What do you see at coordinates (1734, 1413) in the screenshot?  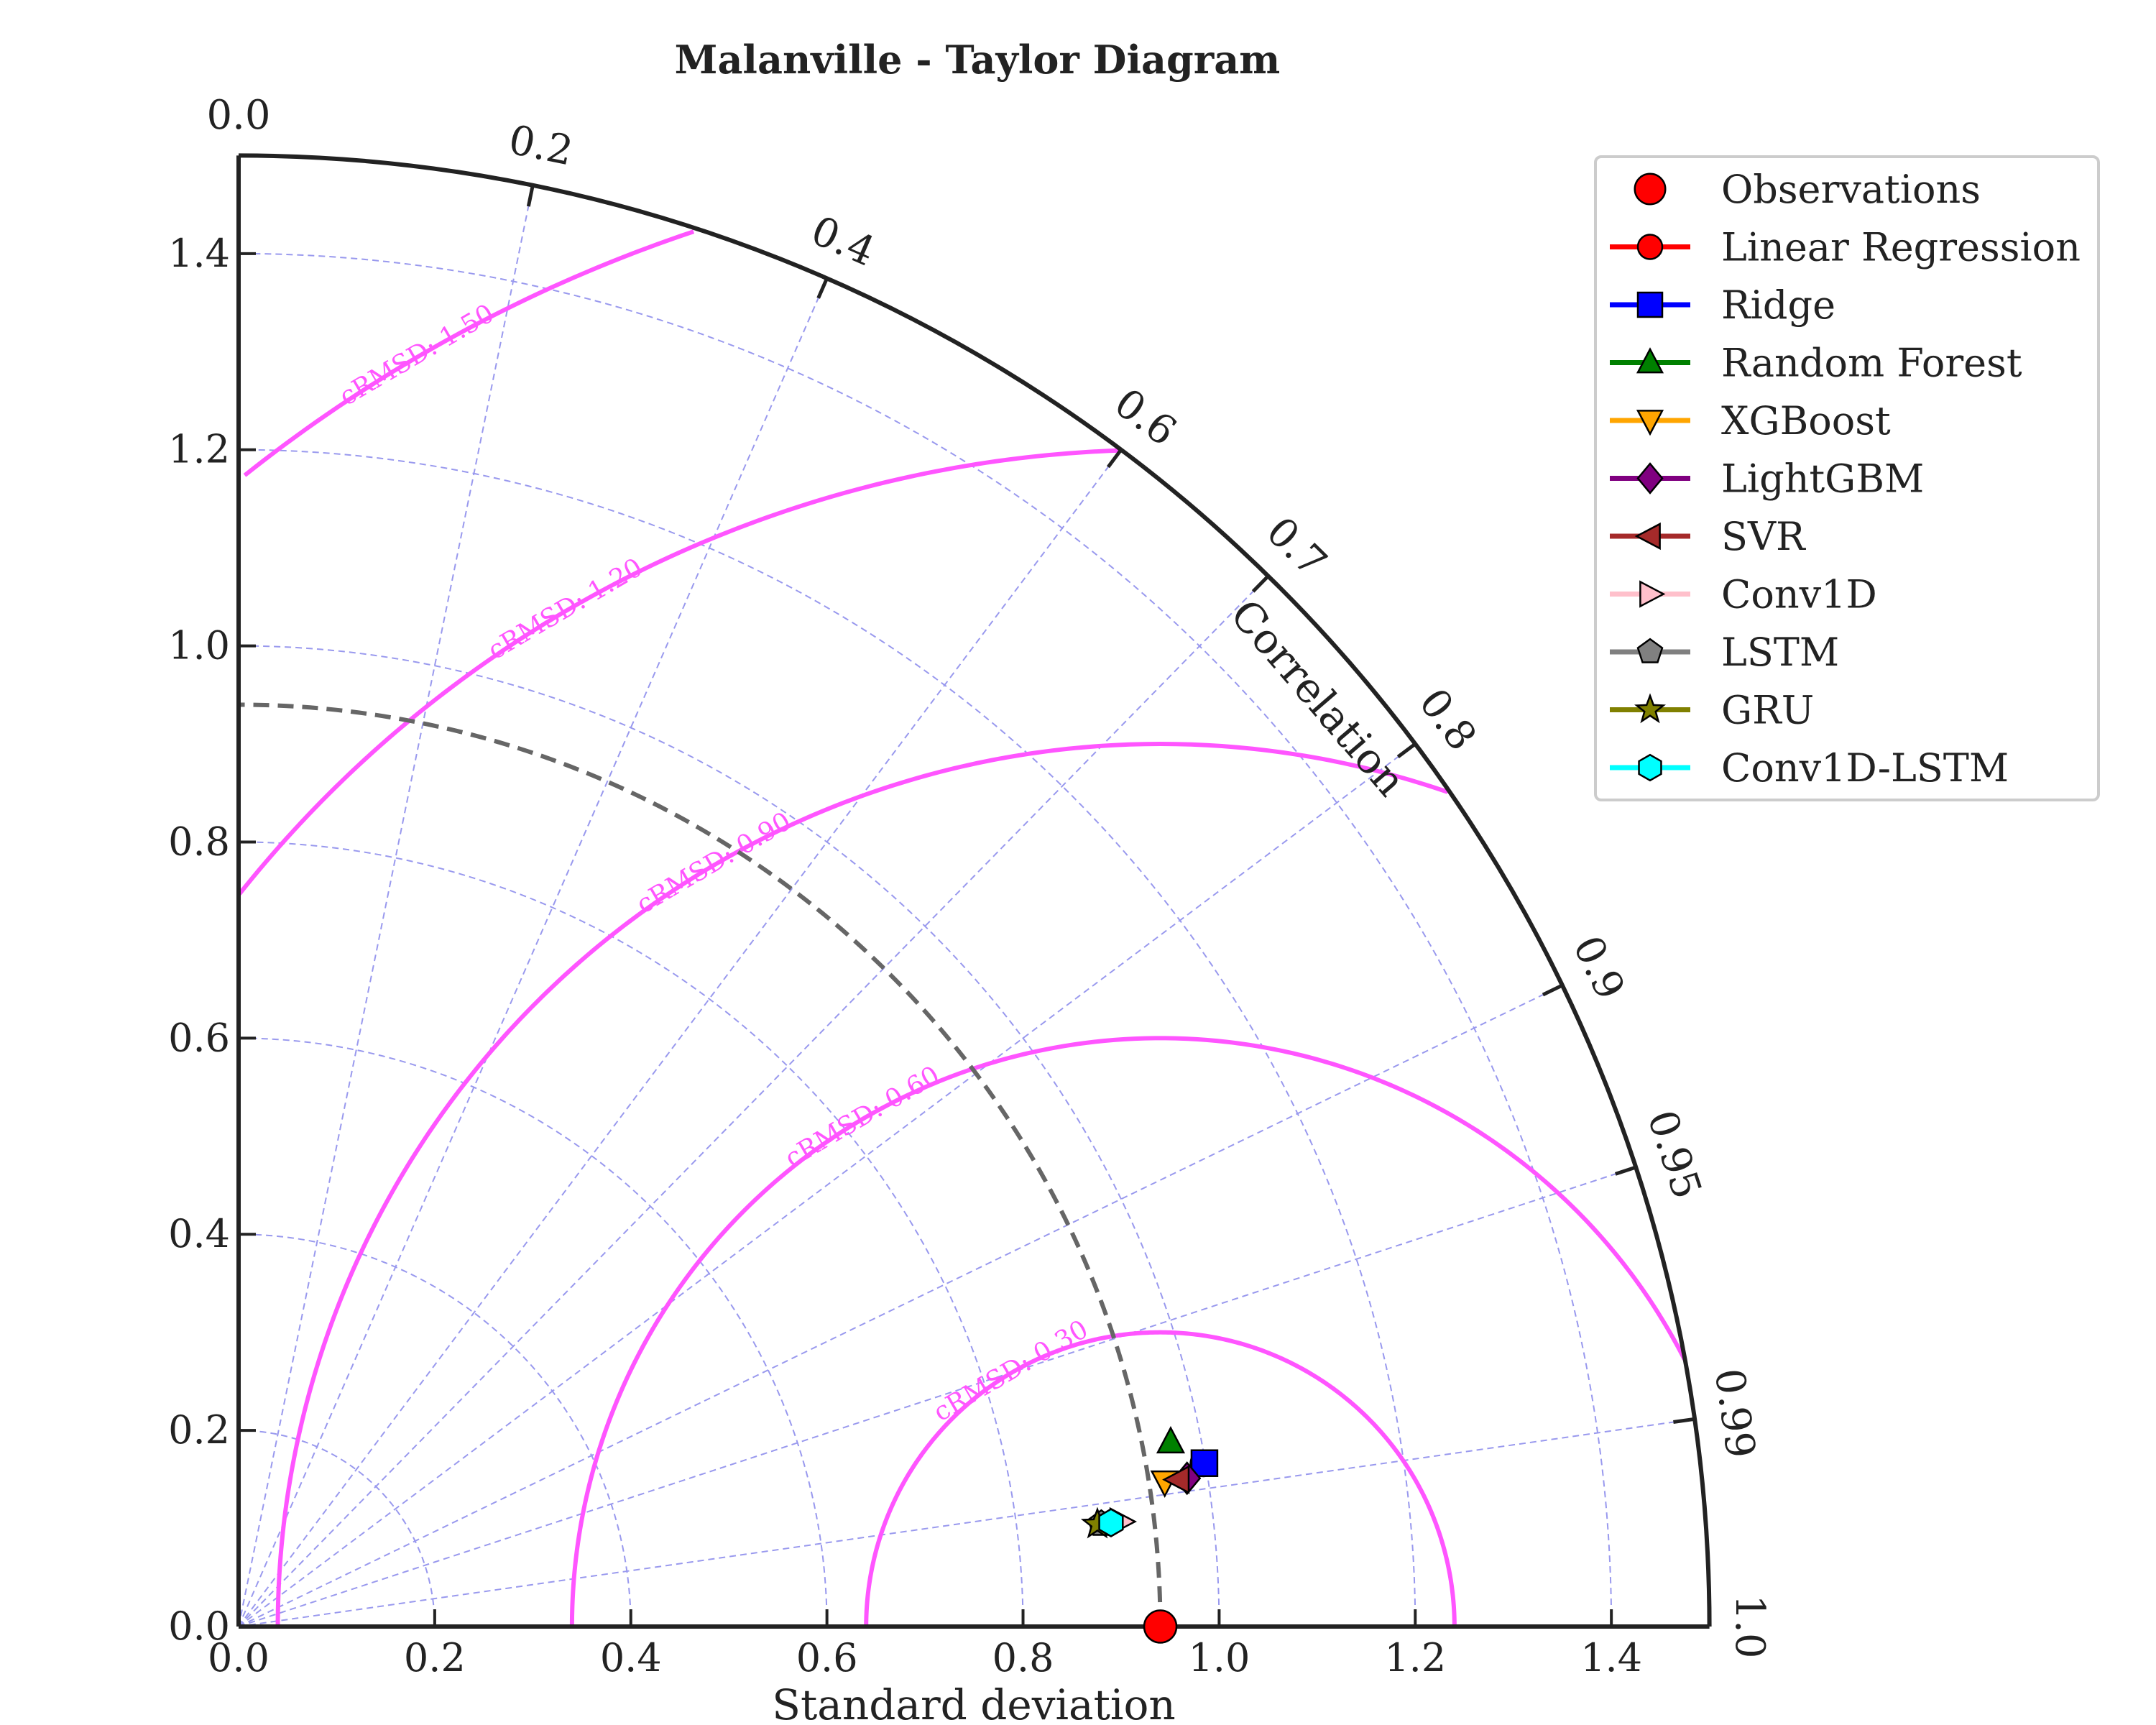 I see `correlation-tick-label: 0.99` at bounding box center [1734, 1413].